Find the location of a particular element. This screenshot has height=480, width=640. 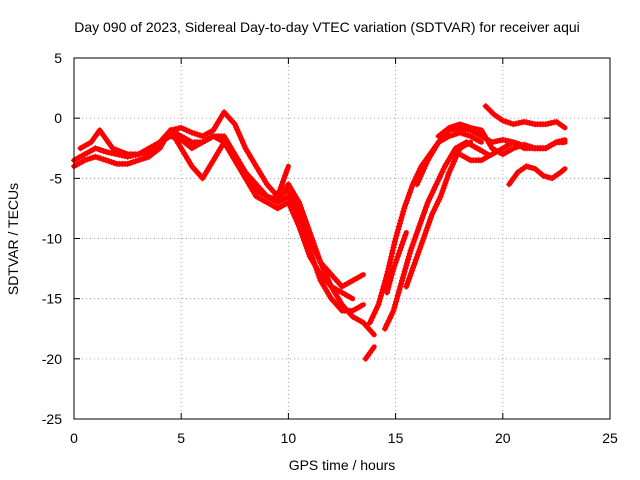

x-tick-label: 15 is located at coordinates (396, 438).